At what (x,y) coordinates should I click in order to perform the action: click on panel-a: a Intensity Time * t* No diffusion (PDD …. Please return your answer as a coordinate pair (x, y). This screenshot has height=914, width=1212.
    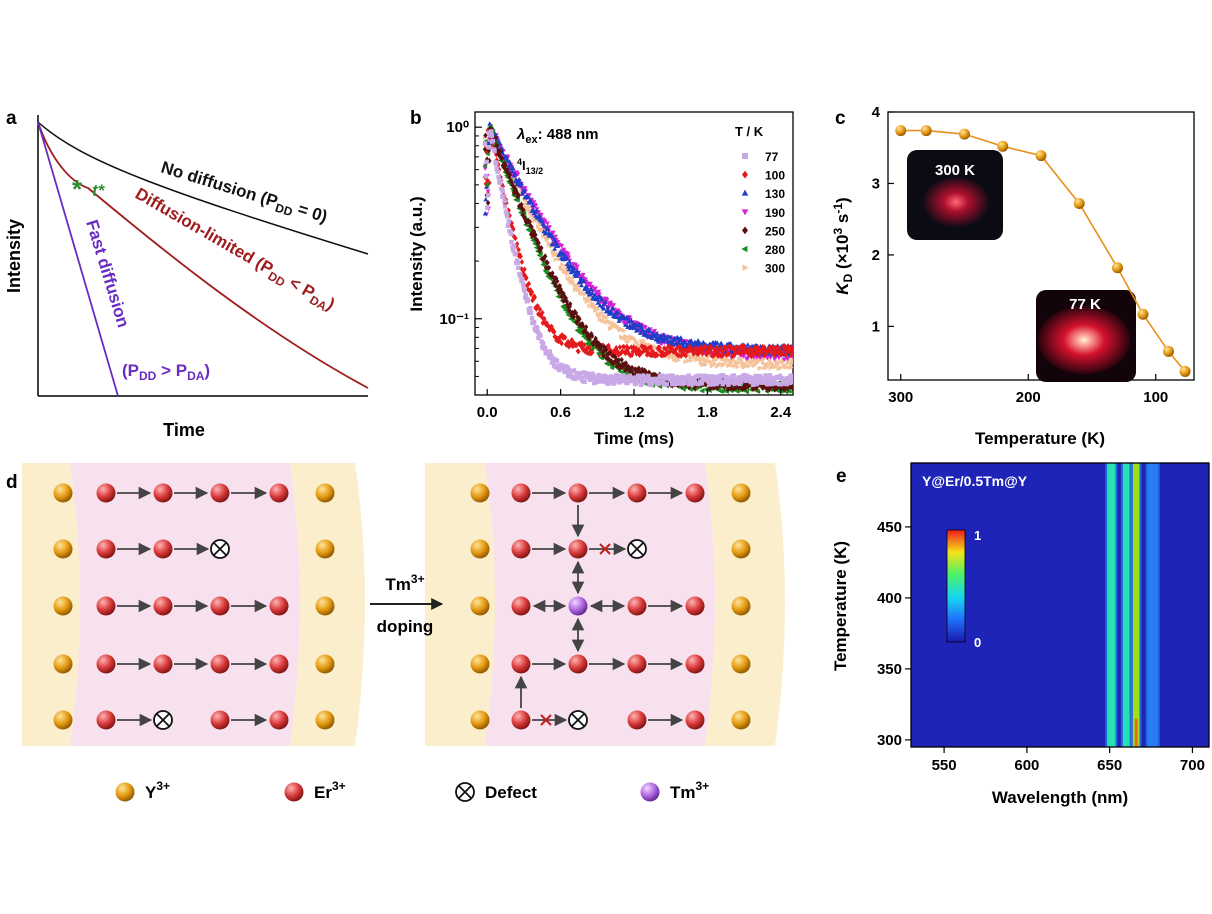
    Looking at the image, I should click on (186, 274).